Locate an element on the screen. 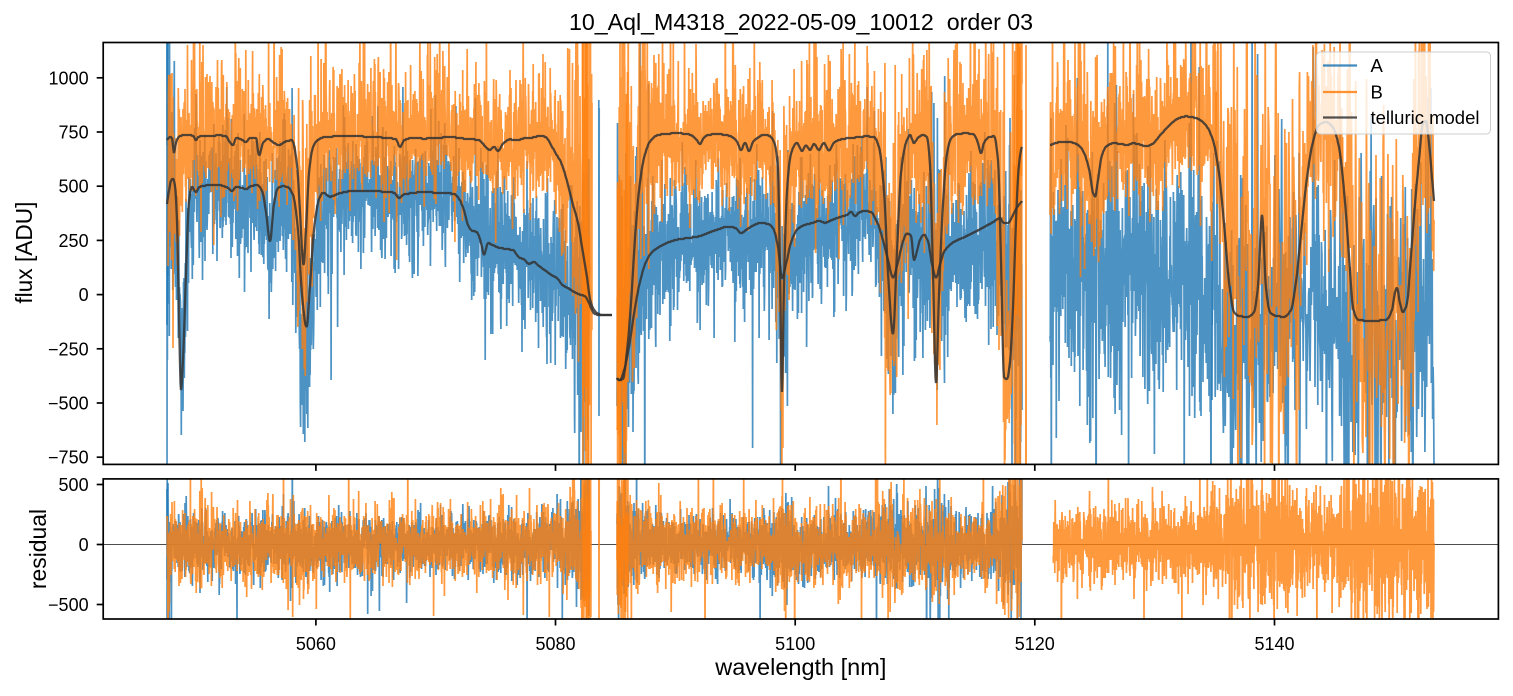 The image size is (1513, 696). svg-text: −750 is located at coordinates (68, 458).